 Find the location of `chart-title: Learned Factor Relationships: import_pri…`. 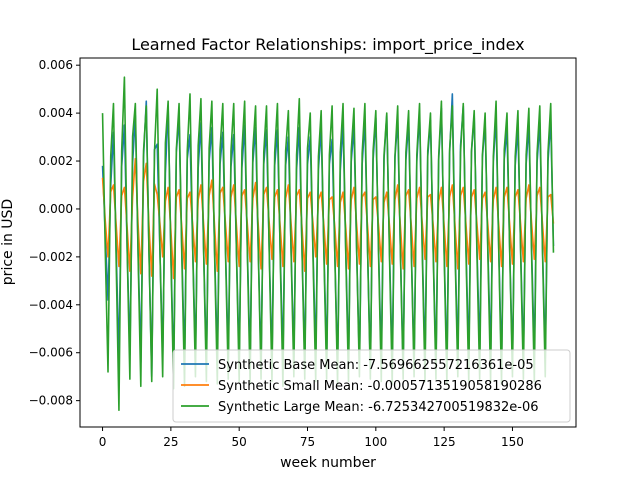

chart-title: Learned Factor Relationships: import_pri… is located at coordinates (327, 45).